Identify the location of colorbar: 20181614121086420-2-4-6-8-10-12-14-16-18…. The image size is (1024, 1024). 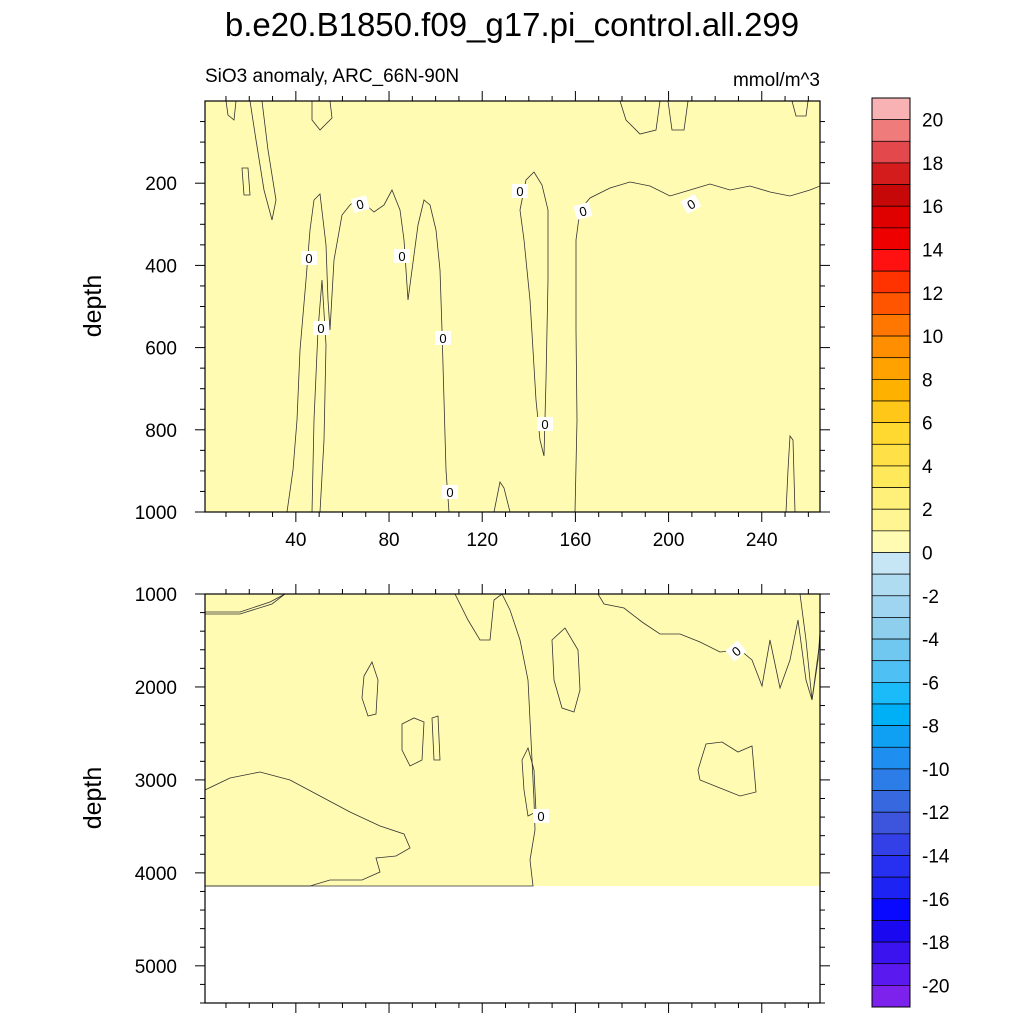
(910, 552).